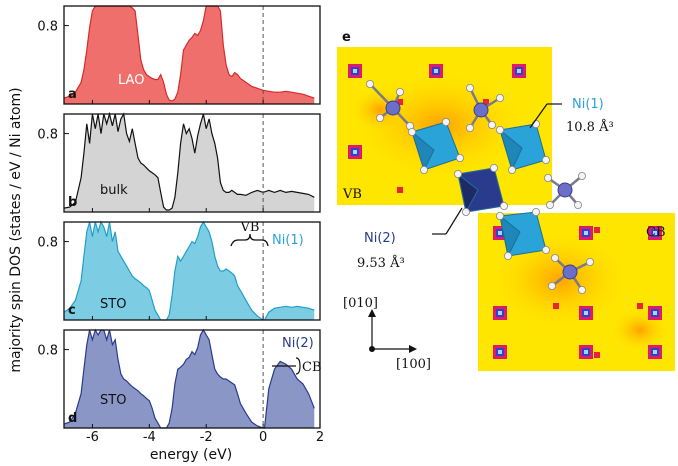 The height and width of the screenshot is (466, 678). Describe the element at coordinates (72, 202) in the screenshot. I see `panel-letter-b: b` at that location.